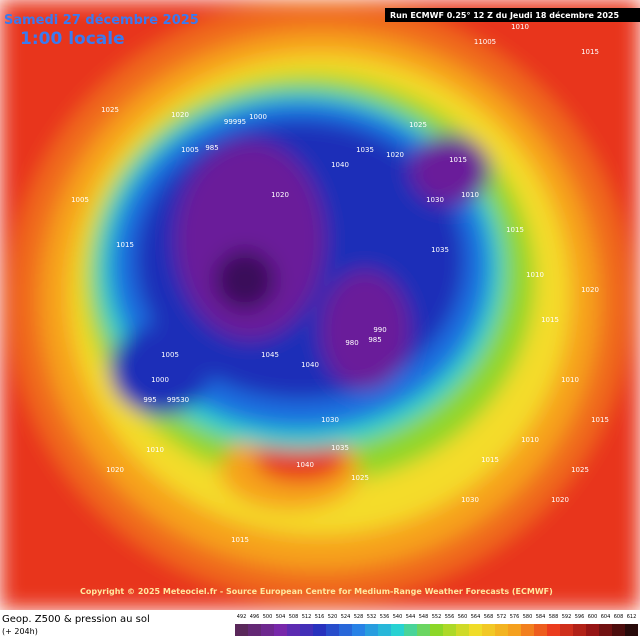  I want to click on legend-label: 504, so click(281, 617).